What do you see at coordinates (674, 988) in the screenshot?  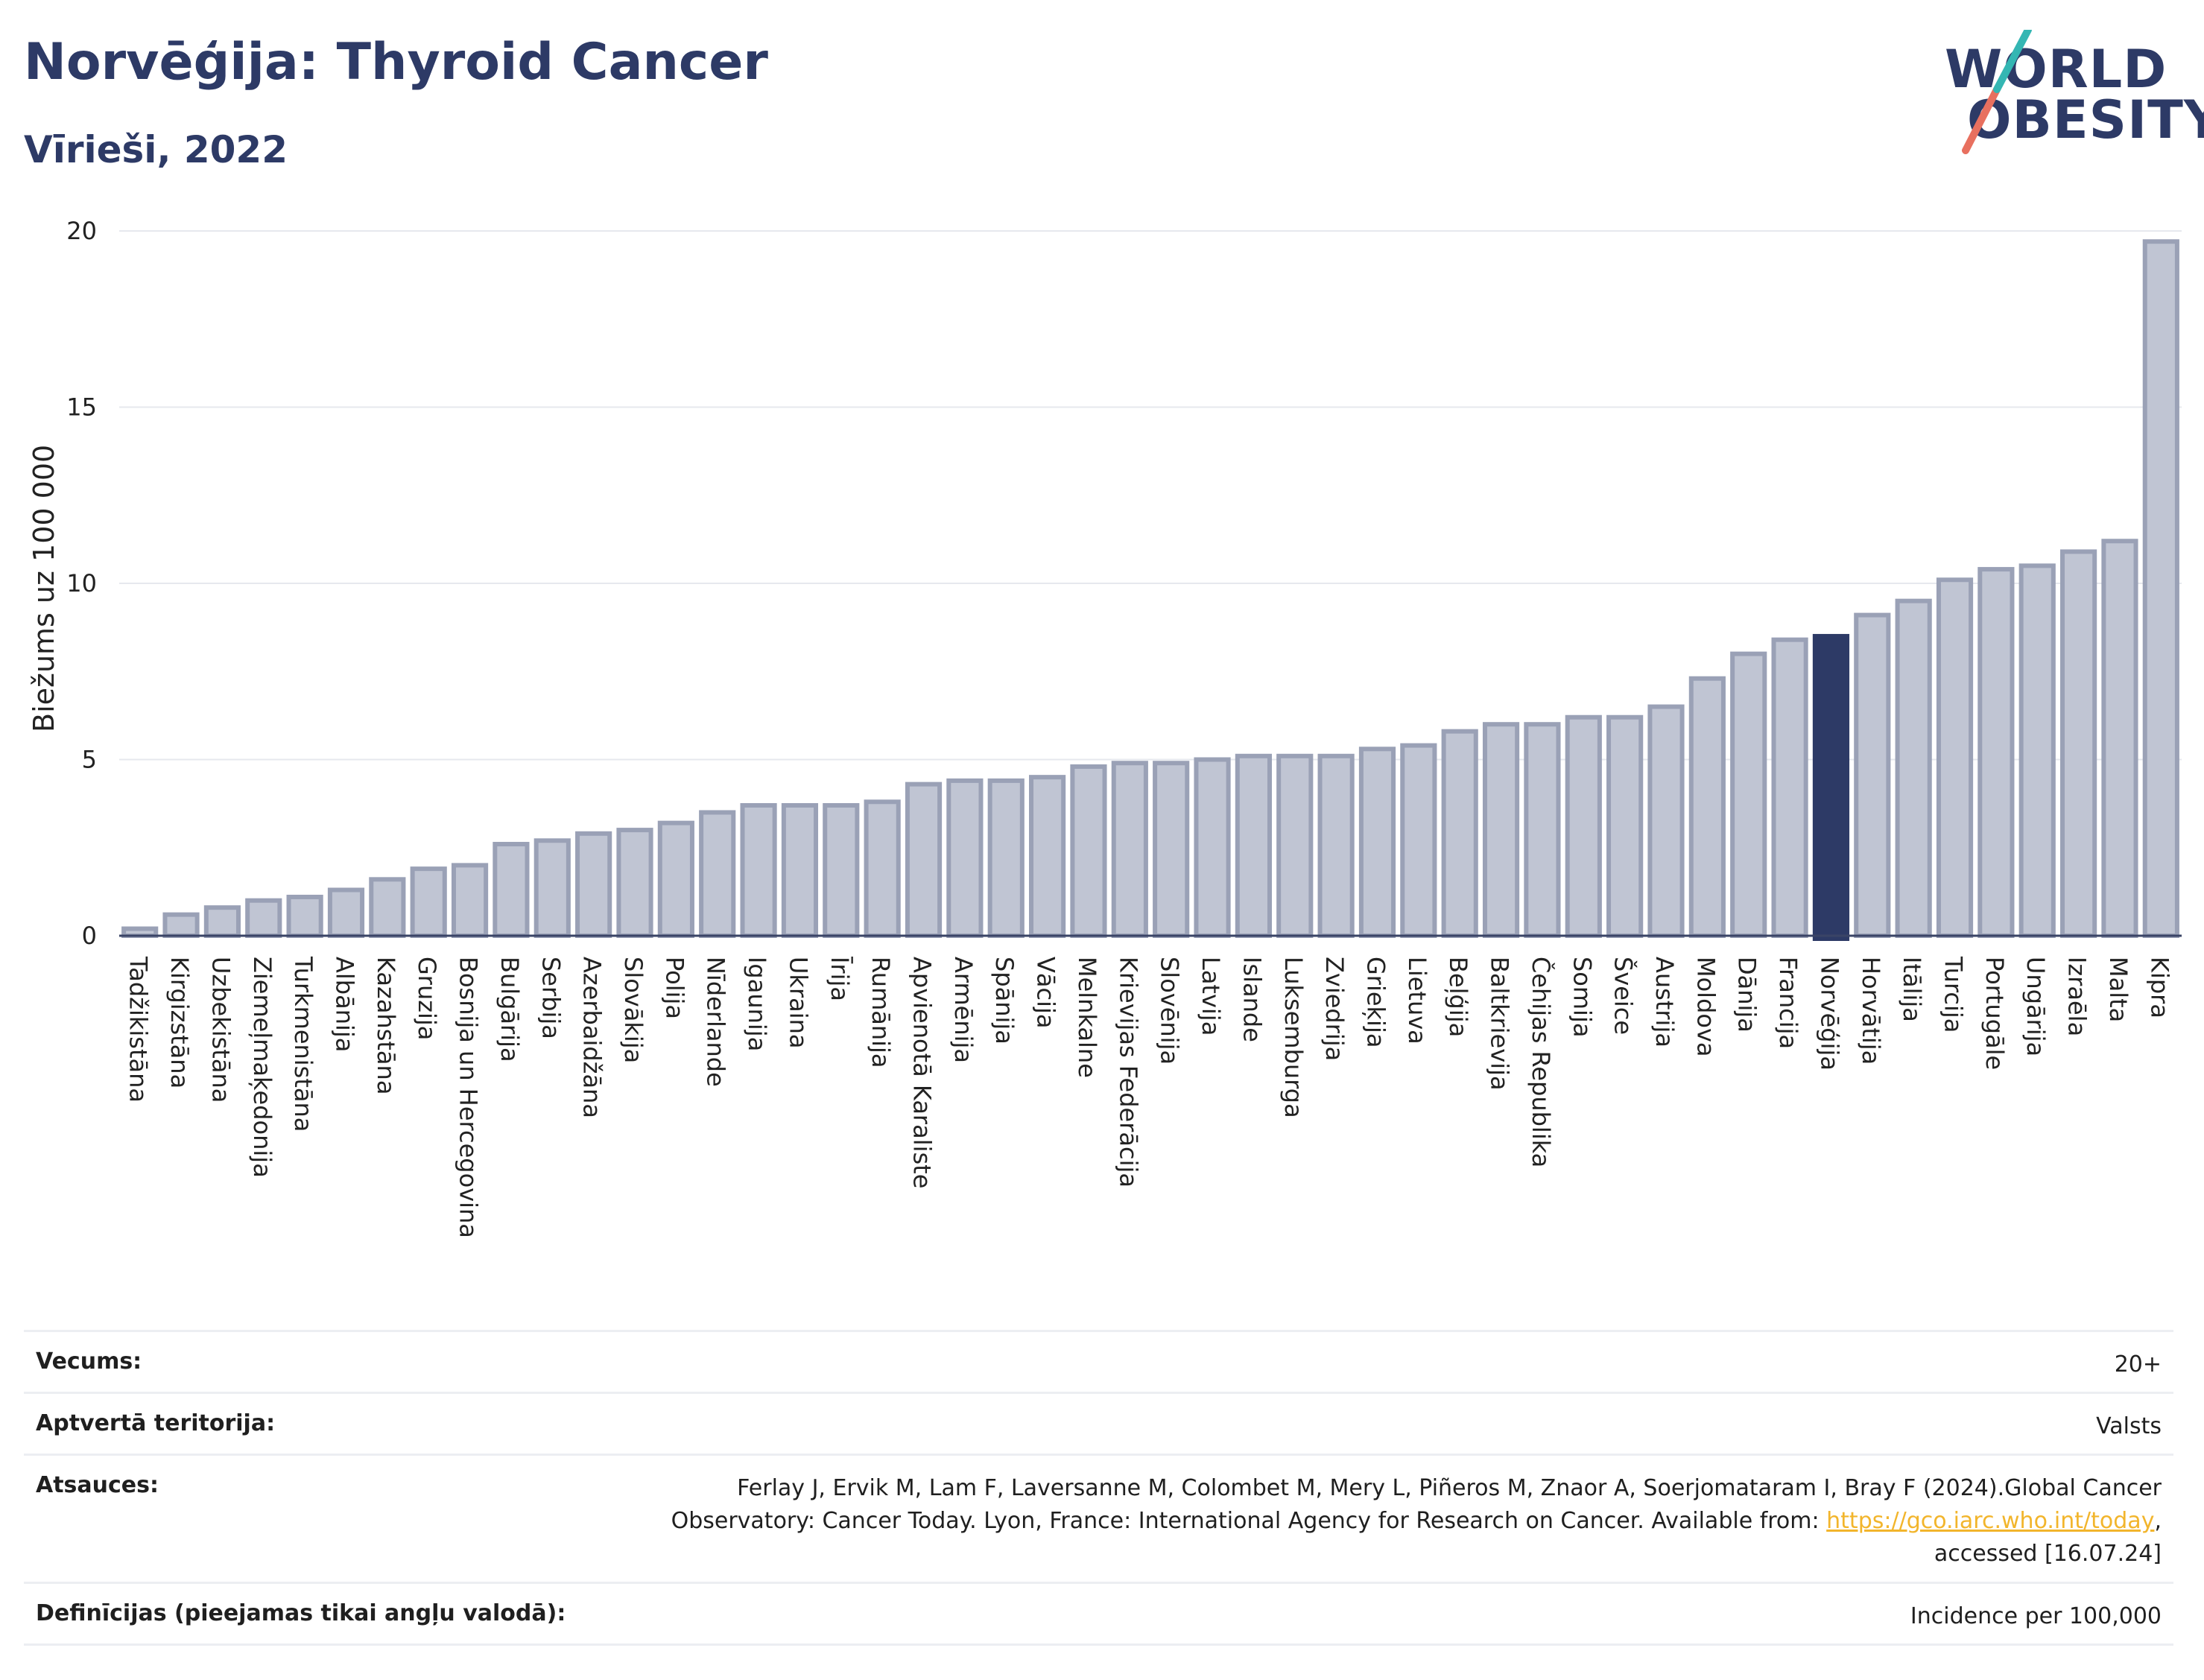 I see `x-tick-label: Polija` at bounding box center [674, 988].